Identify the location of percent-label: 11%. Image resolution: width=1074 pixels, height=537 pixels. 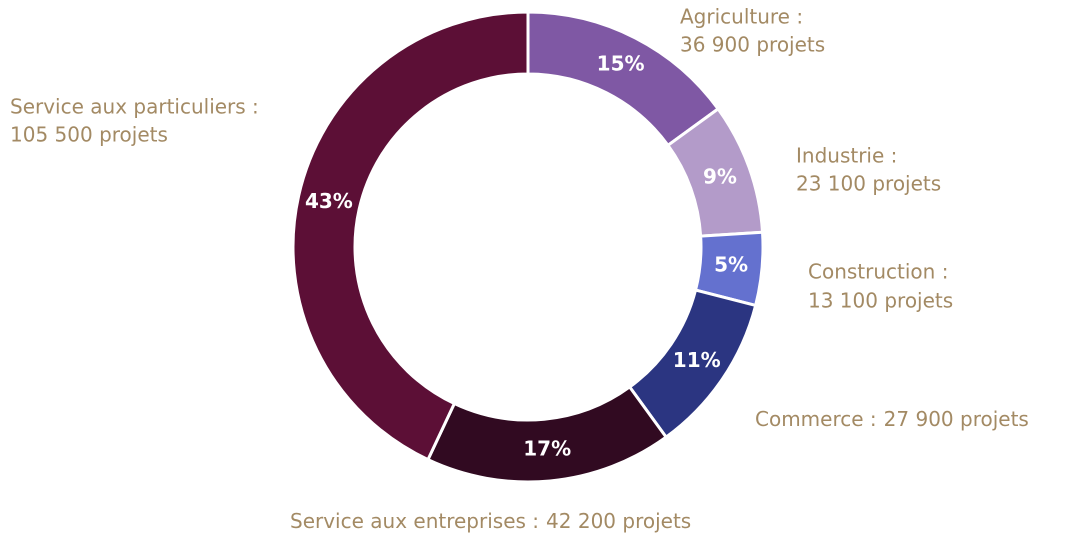
(697, 360).